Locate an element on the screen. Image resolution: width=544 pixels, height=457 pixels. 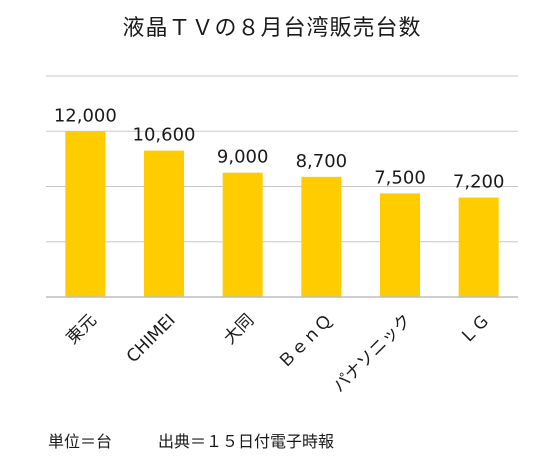
category-label: ＬＧ is located at coordinates (475, 329).